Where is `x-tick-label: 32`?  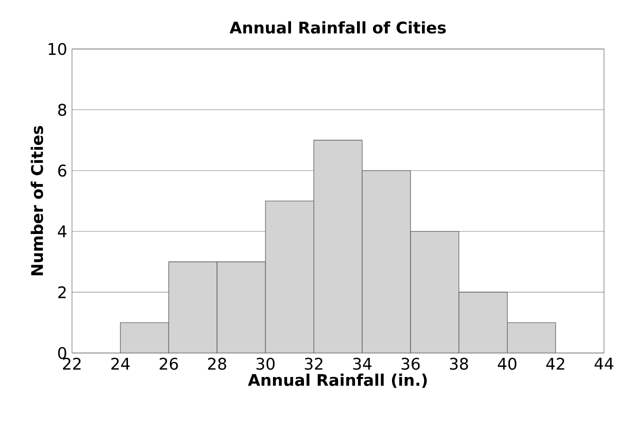
x-tick-label: 32 is located at coordinates (313, 364).